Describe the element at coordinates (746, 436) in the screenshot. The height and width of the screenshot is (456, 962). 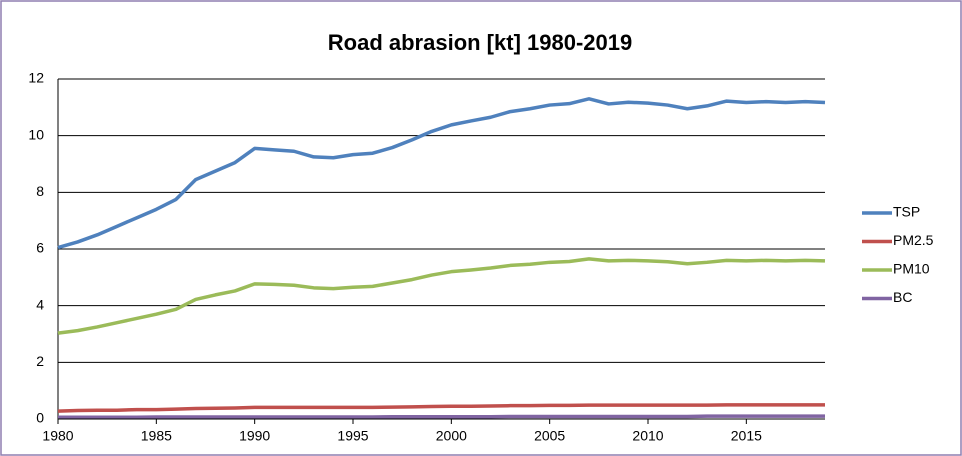
I see `x-tick-label: 2015` at that location.